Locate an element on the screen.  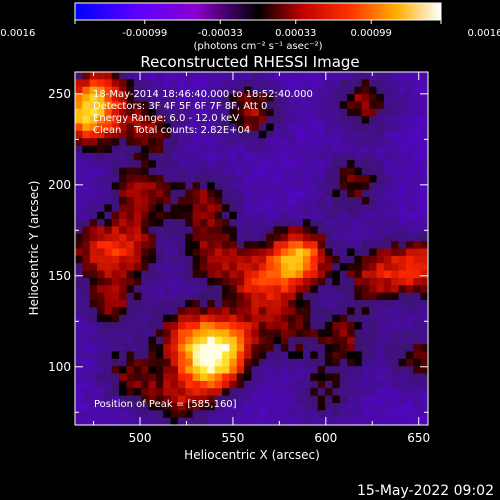
y-axis-label: Heliocentric Y (arcsec) is located at coordinates (34, 248).